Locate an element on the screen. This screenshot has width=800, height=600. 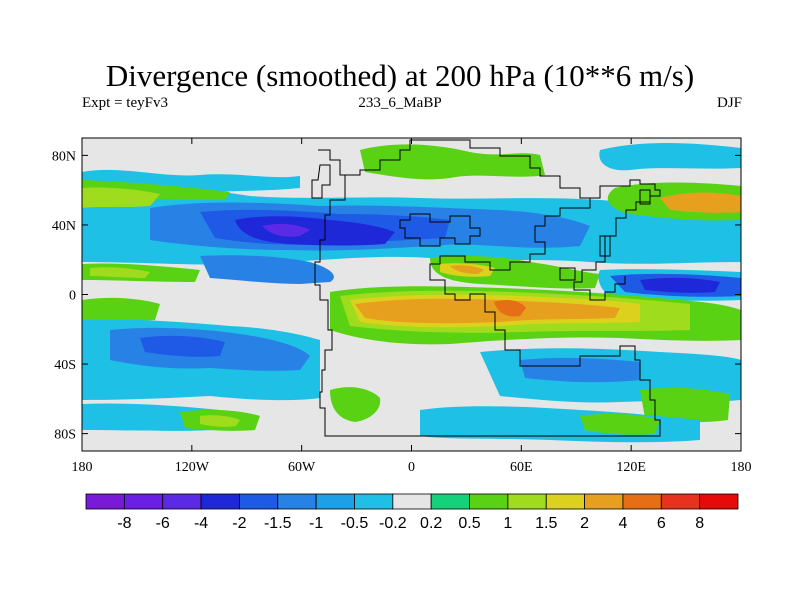
field-sh-yellowgreen-west is located at coordinates (220, 421).